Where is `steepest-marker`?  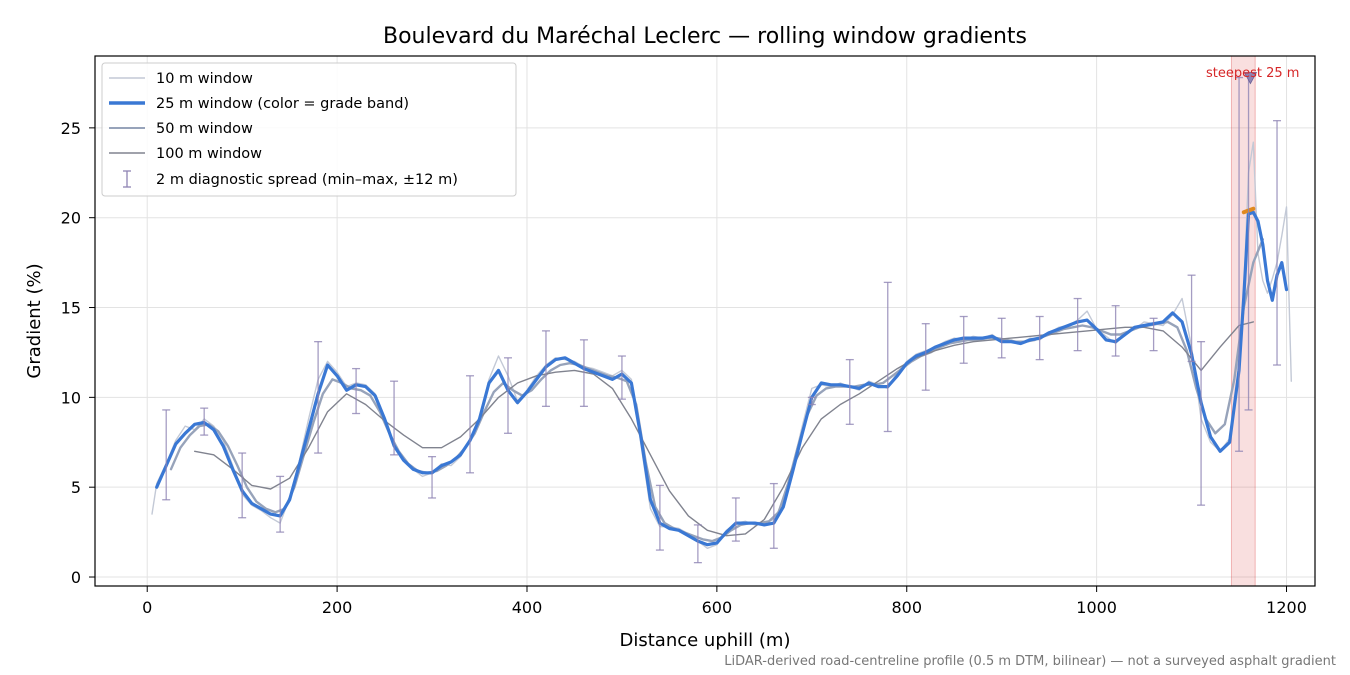
steepest-marker is located at coordinates (1250, 78).